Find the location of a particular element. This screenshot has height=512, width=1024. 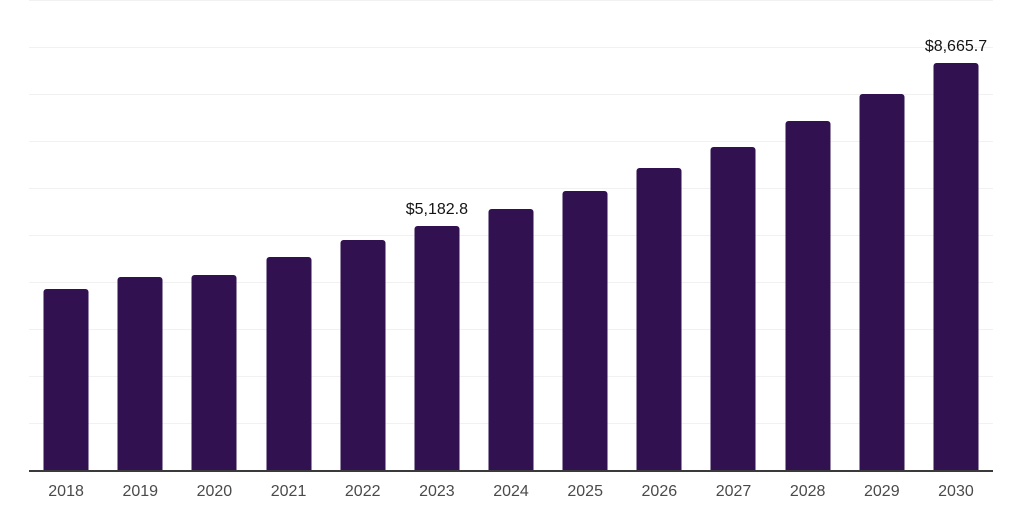

bar-2024 is located at coordinates (511, 339).